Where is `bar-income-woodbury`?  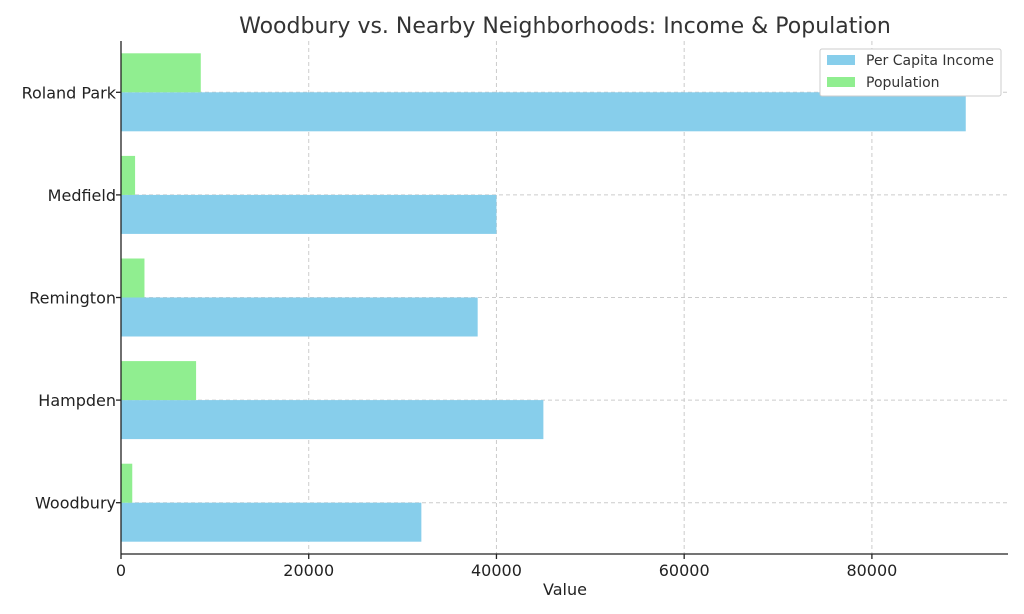
bar-income-woodbury is located at coordinates (271, 522).